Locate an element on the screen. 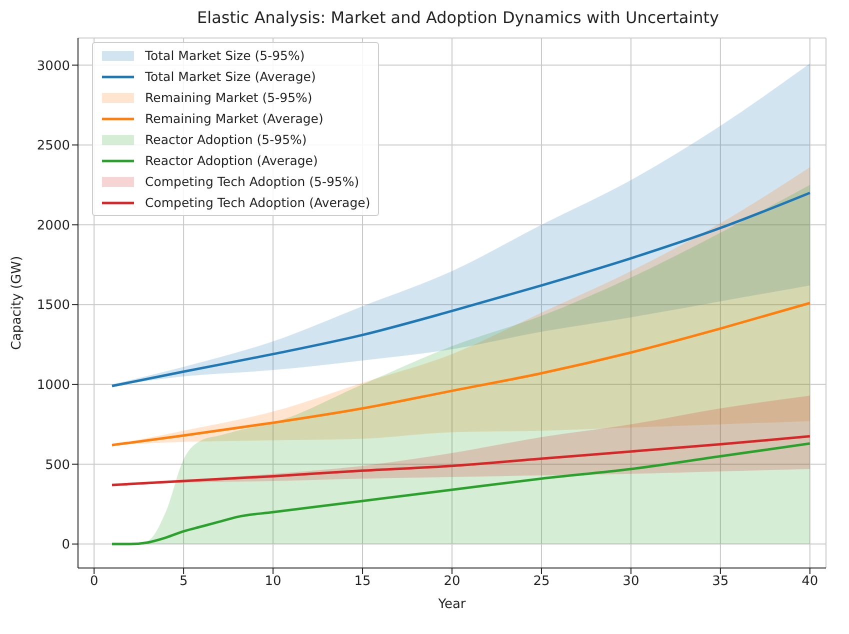 This screenshot has height=634, width=849. legend-label: Remaining Market (Average) is located at coordinates (234, 118).